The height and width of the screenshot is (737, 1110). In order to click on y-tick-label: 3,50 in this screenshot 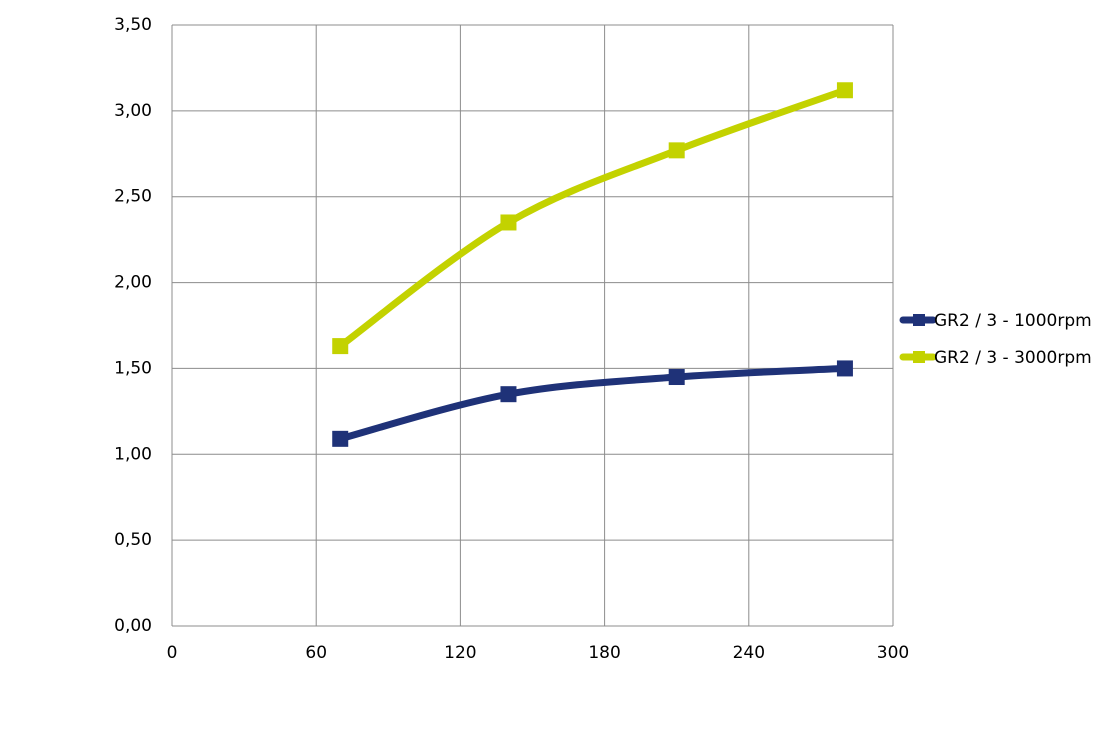, I will do `click(133, 25)`.